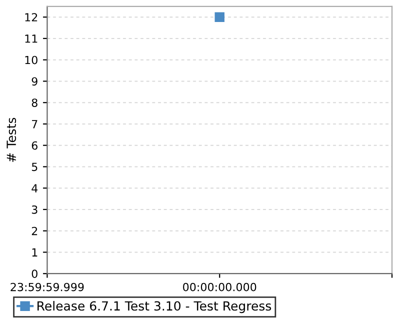 This screenshot has width=400, height=320. Describe the element at coordinates (11, 140) in the screenshot. I see `y-axis-title: # Tests` at that location.